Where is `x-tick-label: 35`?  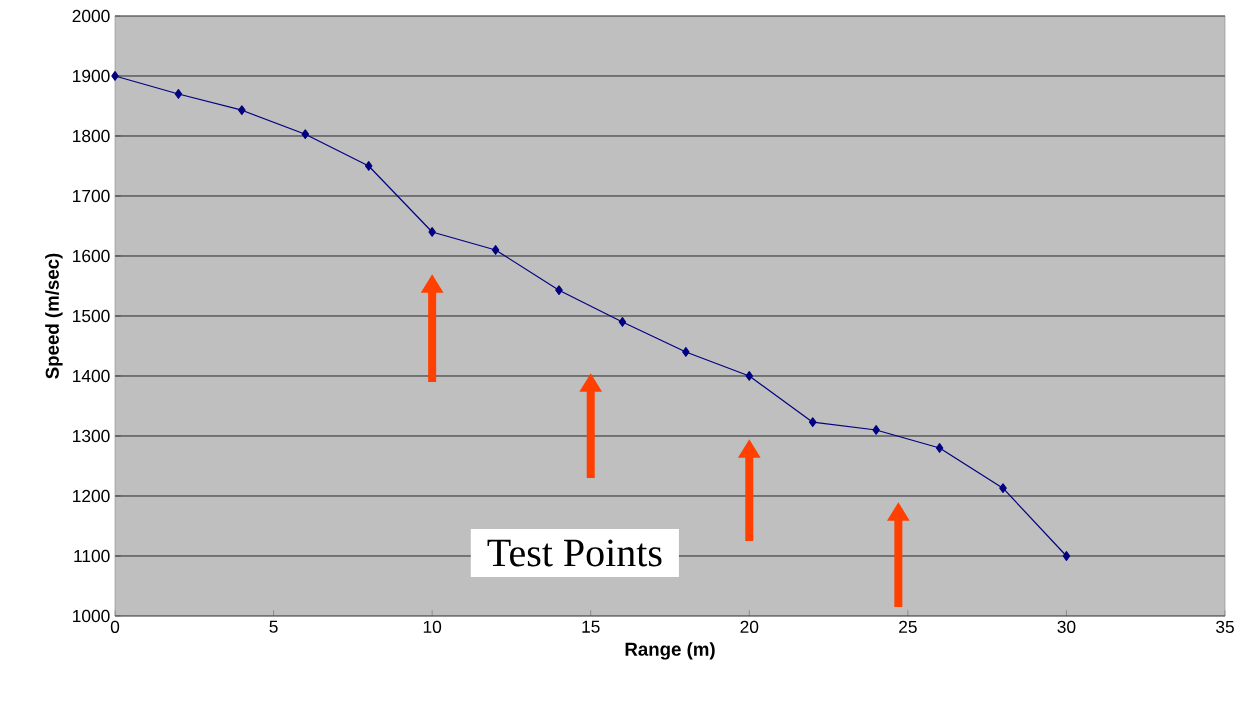
x-tick-label: 35 is located at coordinates (1225, 626).